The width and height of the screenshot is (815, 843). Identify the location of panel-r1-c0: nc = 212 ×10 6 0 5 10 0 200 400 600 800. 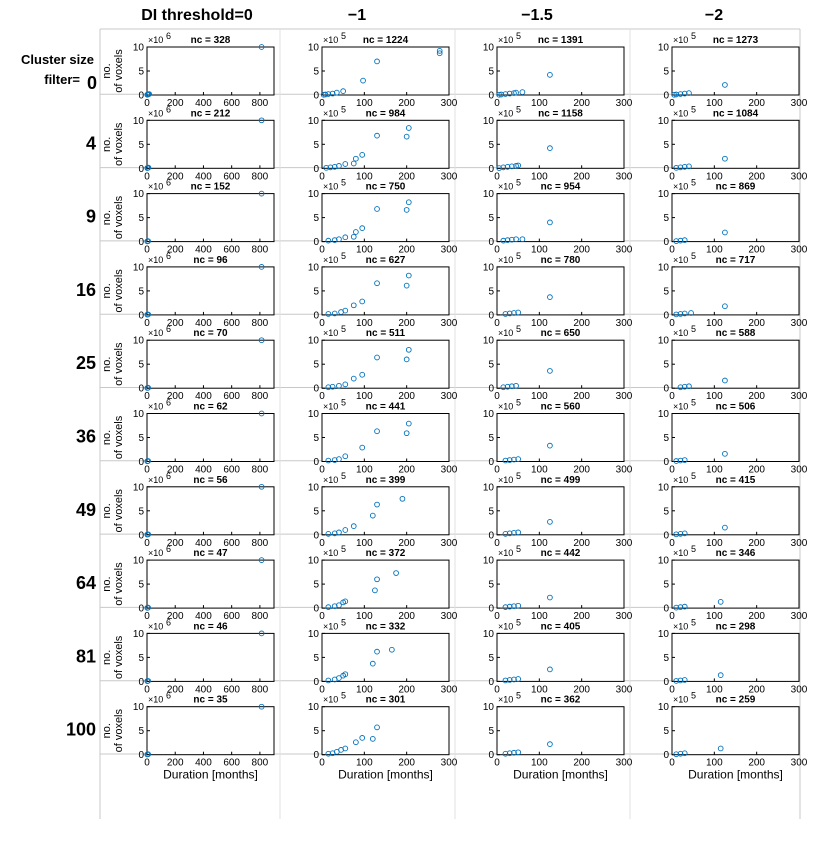
(204, 143).